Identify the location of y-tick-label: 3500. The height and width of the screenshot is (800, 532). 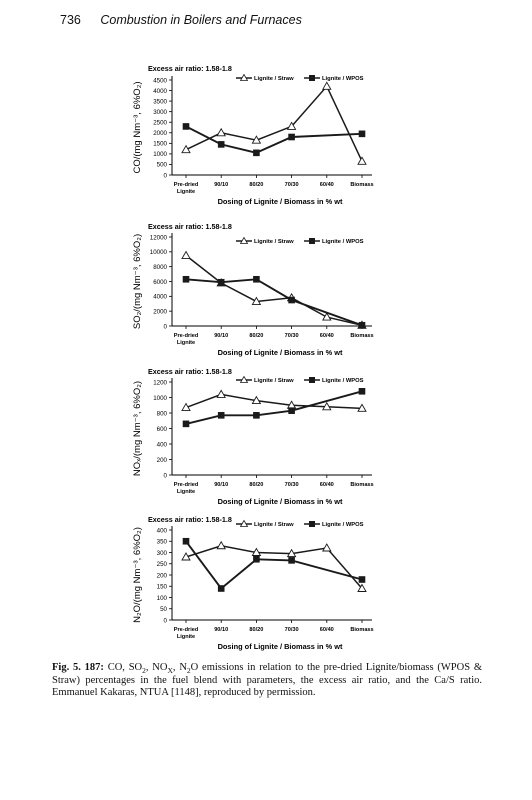
(160, 101).